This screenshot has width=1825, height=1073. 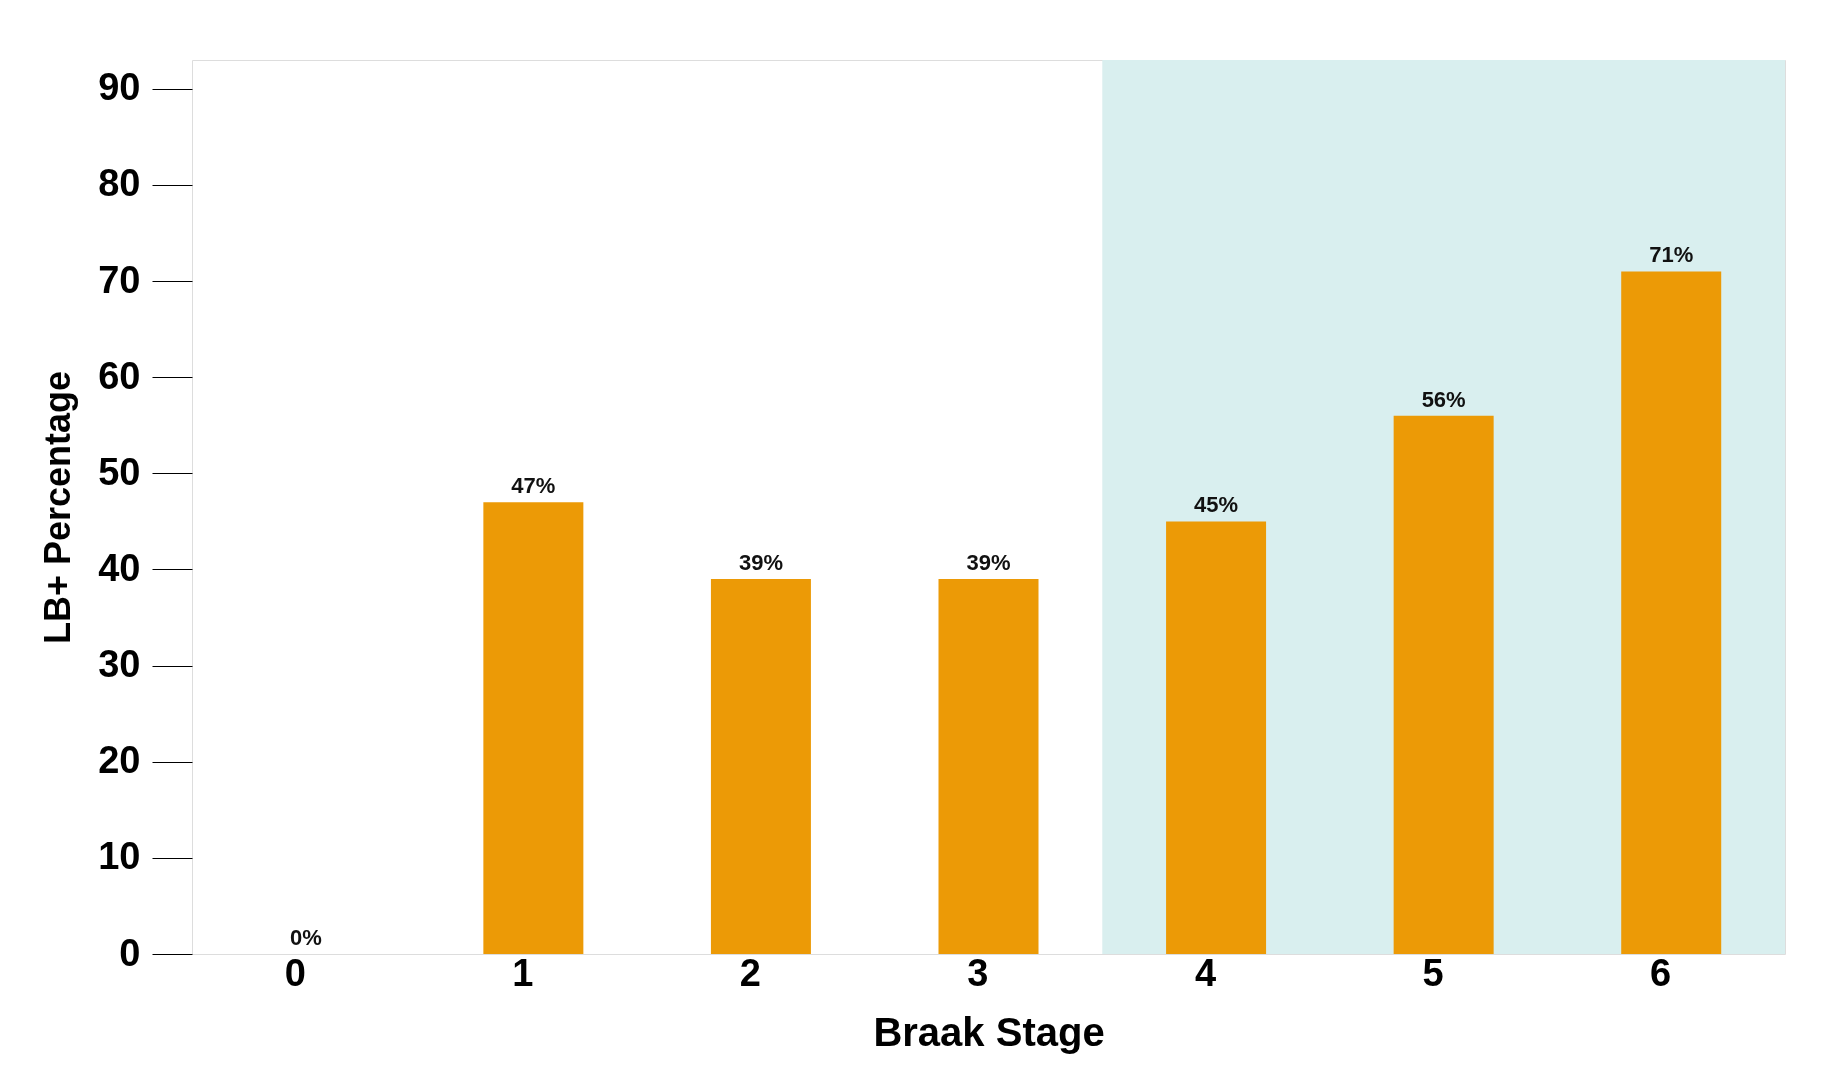 What do you see at coordinates (119, 87) in the screenshot?
I see `y-tick-label: 90` at bounding box center [119, 87].